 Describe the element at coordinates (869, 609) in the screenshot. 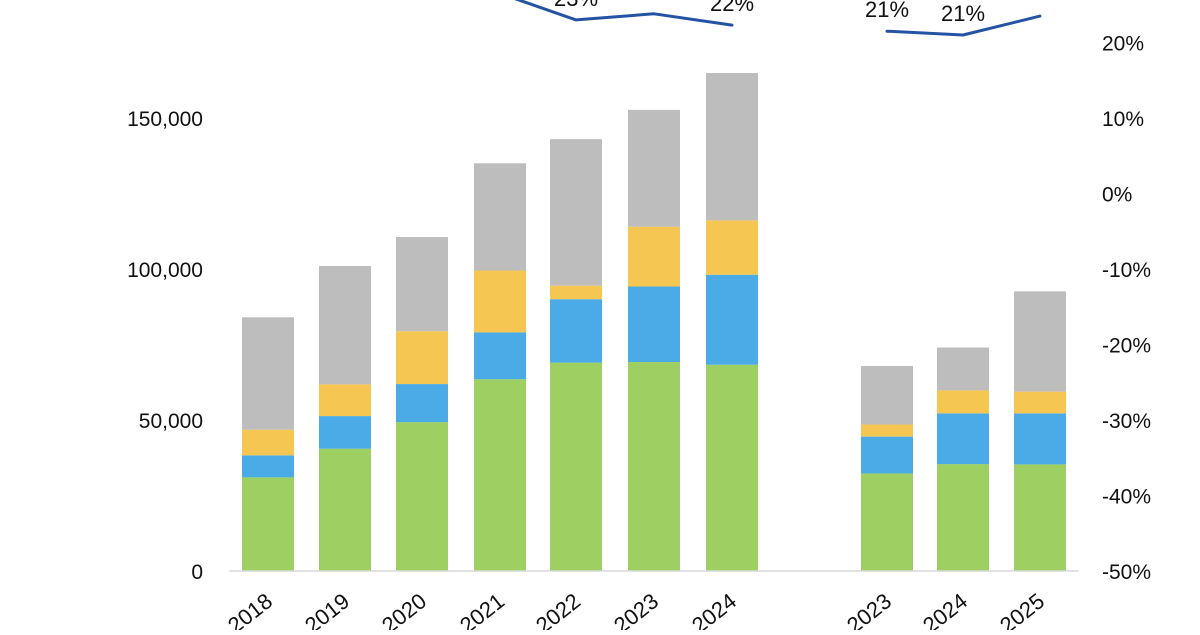

I see `category-label-2023-7: 2023` at that location.